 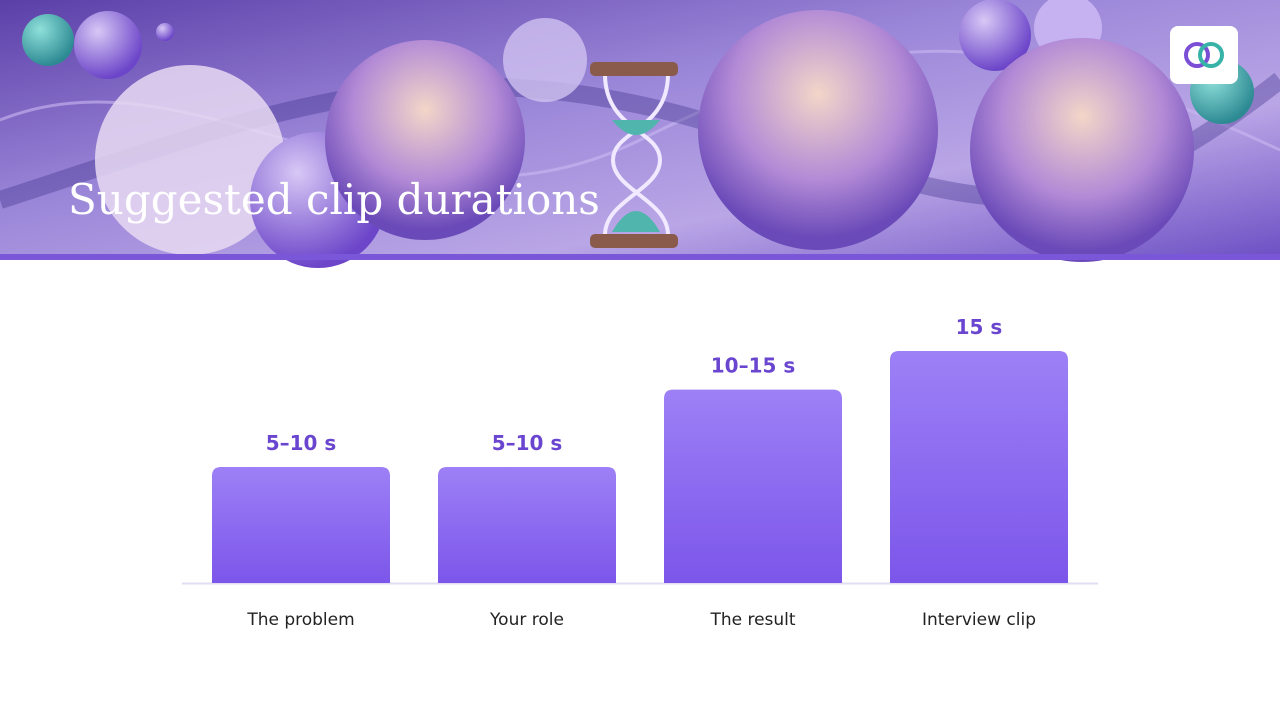 I want to click on category-label: Your role, so click(x=526, y=620).